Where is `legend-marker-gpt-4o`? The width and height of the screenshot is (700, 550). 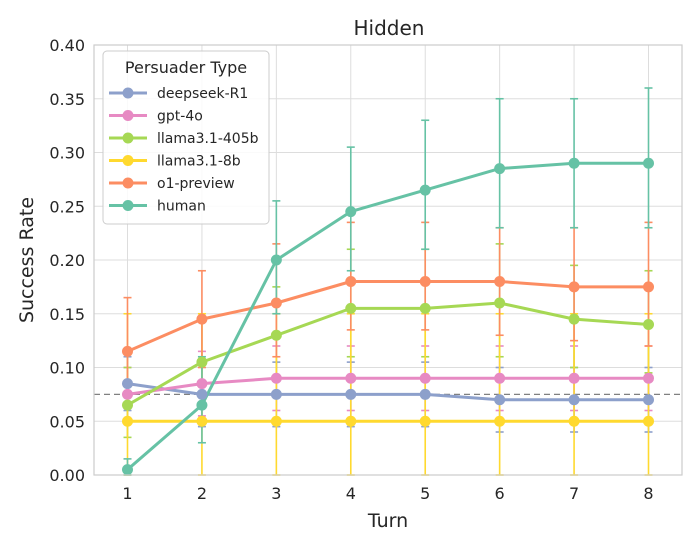 legend-marker-gpt-4o is located at coordinates (128, 115).